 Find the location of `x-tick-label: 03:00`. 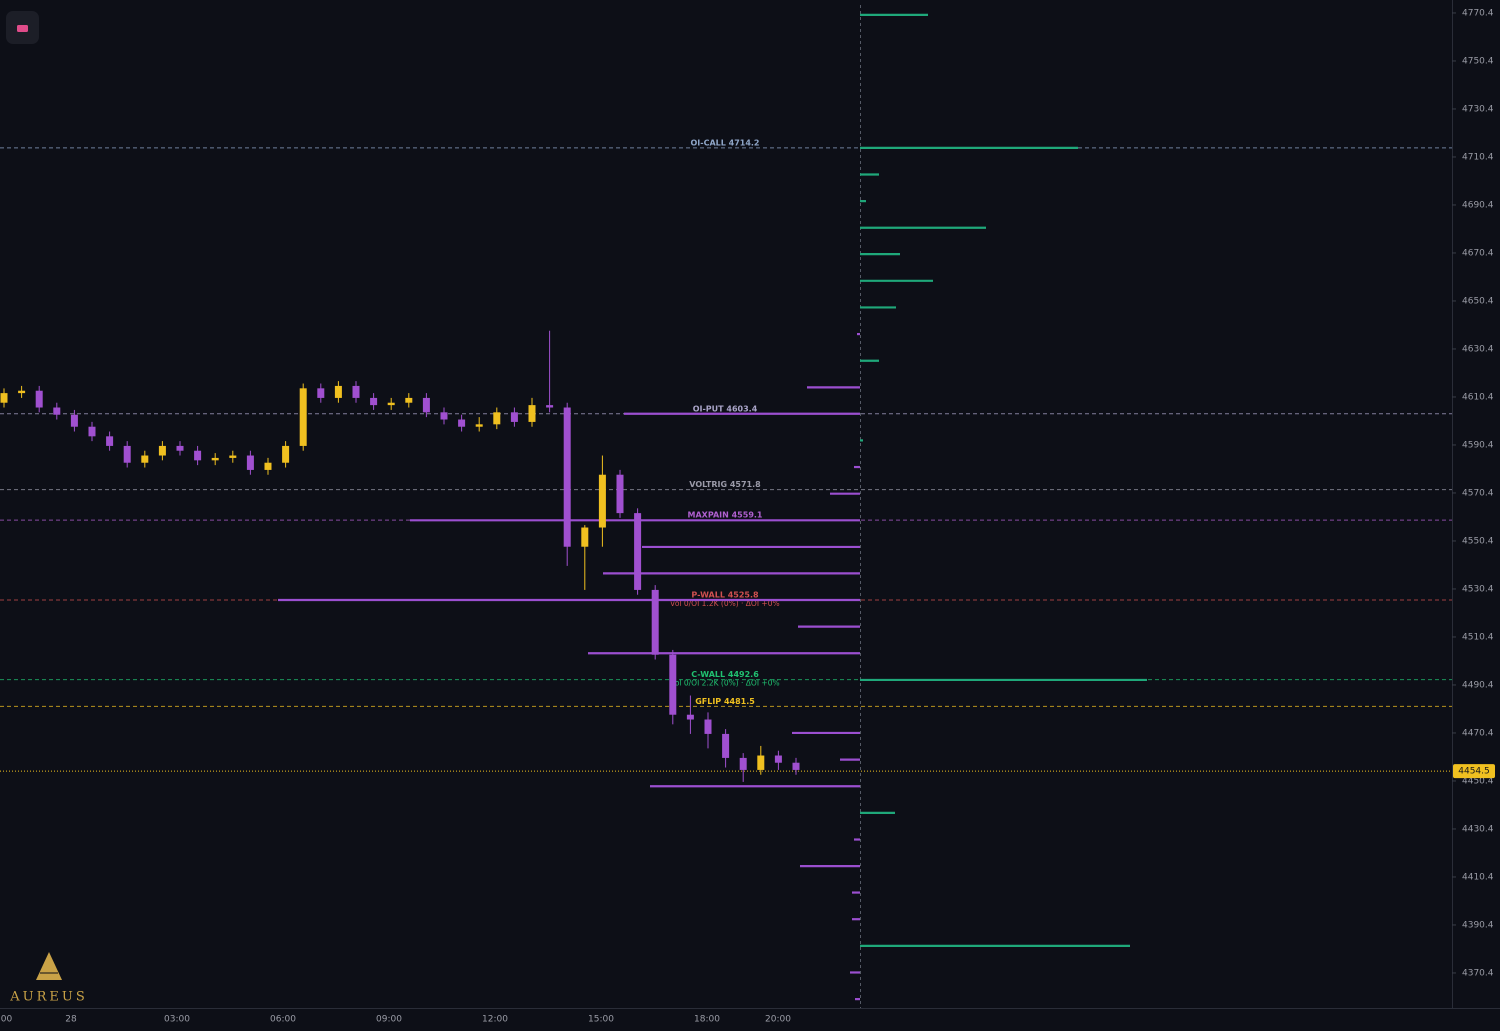

x-tick-label: 03:00 is located at coordinates (177, 1020).